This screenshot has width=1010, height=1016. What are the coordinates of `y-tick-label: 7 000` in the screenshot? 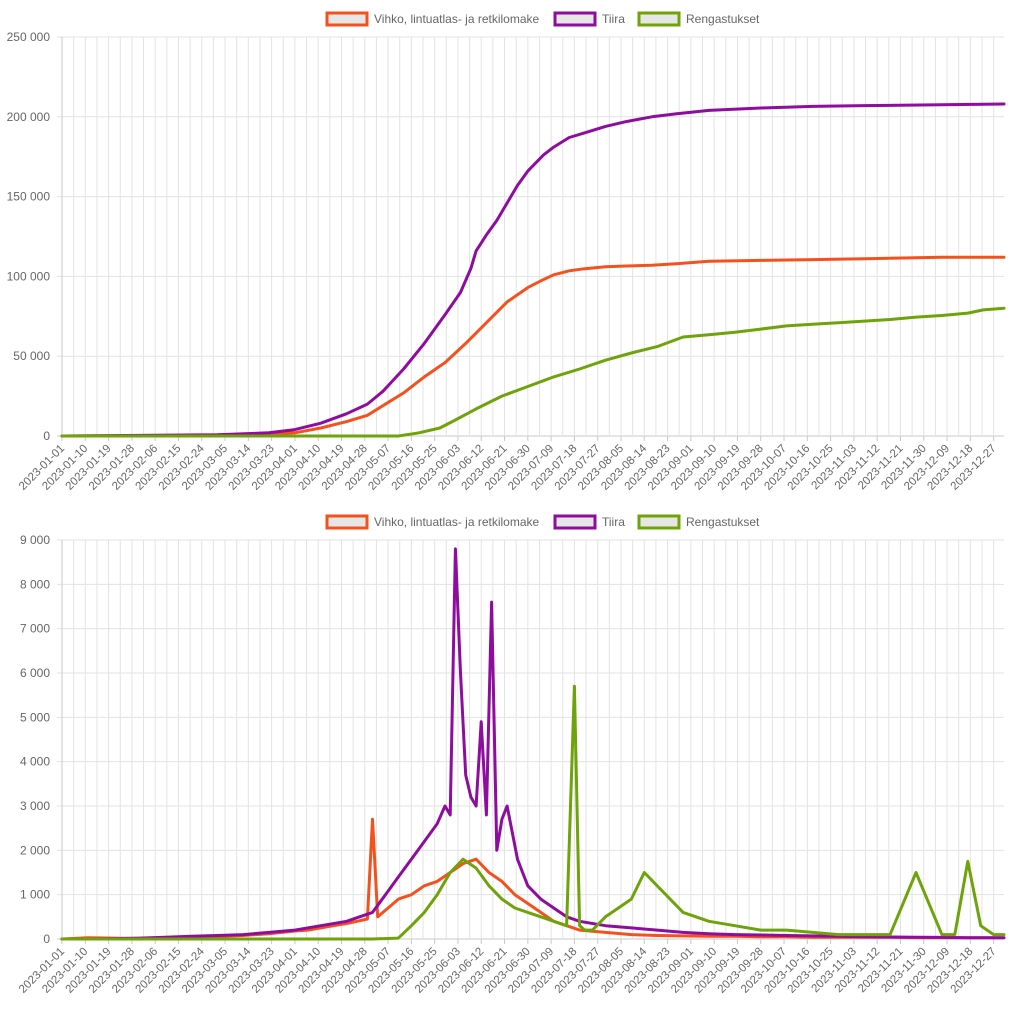 It's located at (35, 629).